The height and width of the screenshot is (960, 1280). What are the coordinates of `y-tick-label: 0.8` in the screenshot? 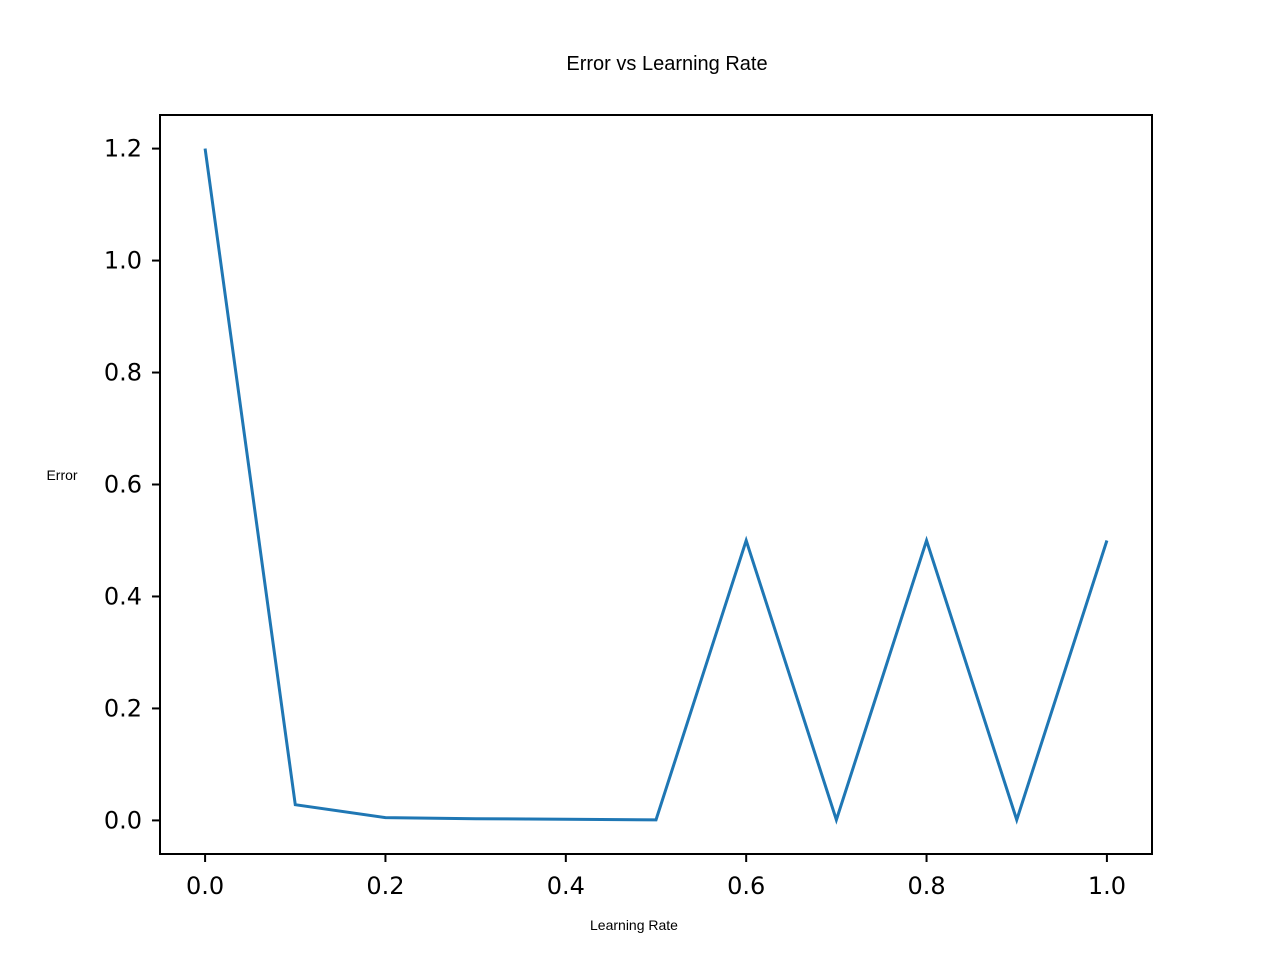 It's located at (123, 373).